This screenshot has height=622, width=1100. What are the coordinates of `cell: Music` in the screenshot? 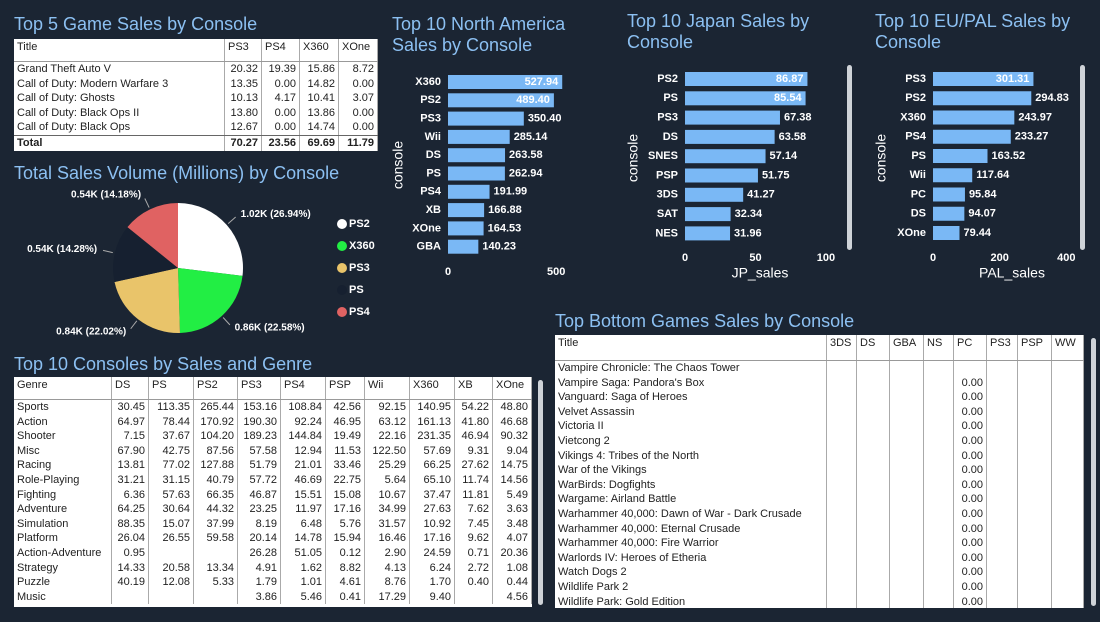 It's located at (63, 597).